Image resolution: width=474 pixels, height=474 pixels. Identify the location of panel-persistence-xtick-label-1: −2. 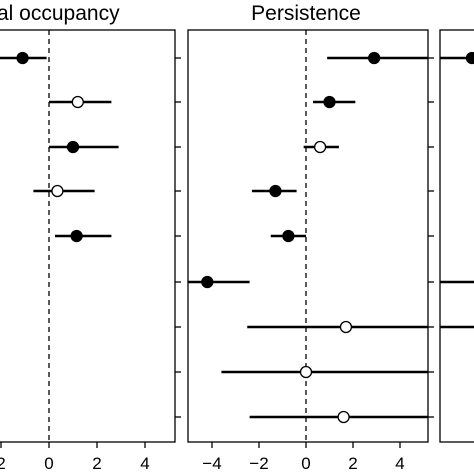
(258, 463).